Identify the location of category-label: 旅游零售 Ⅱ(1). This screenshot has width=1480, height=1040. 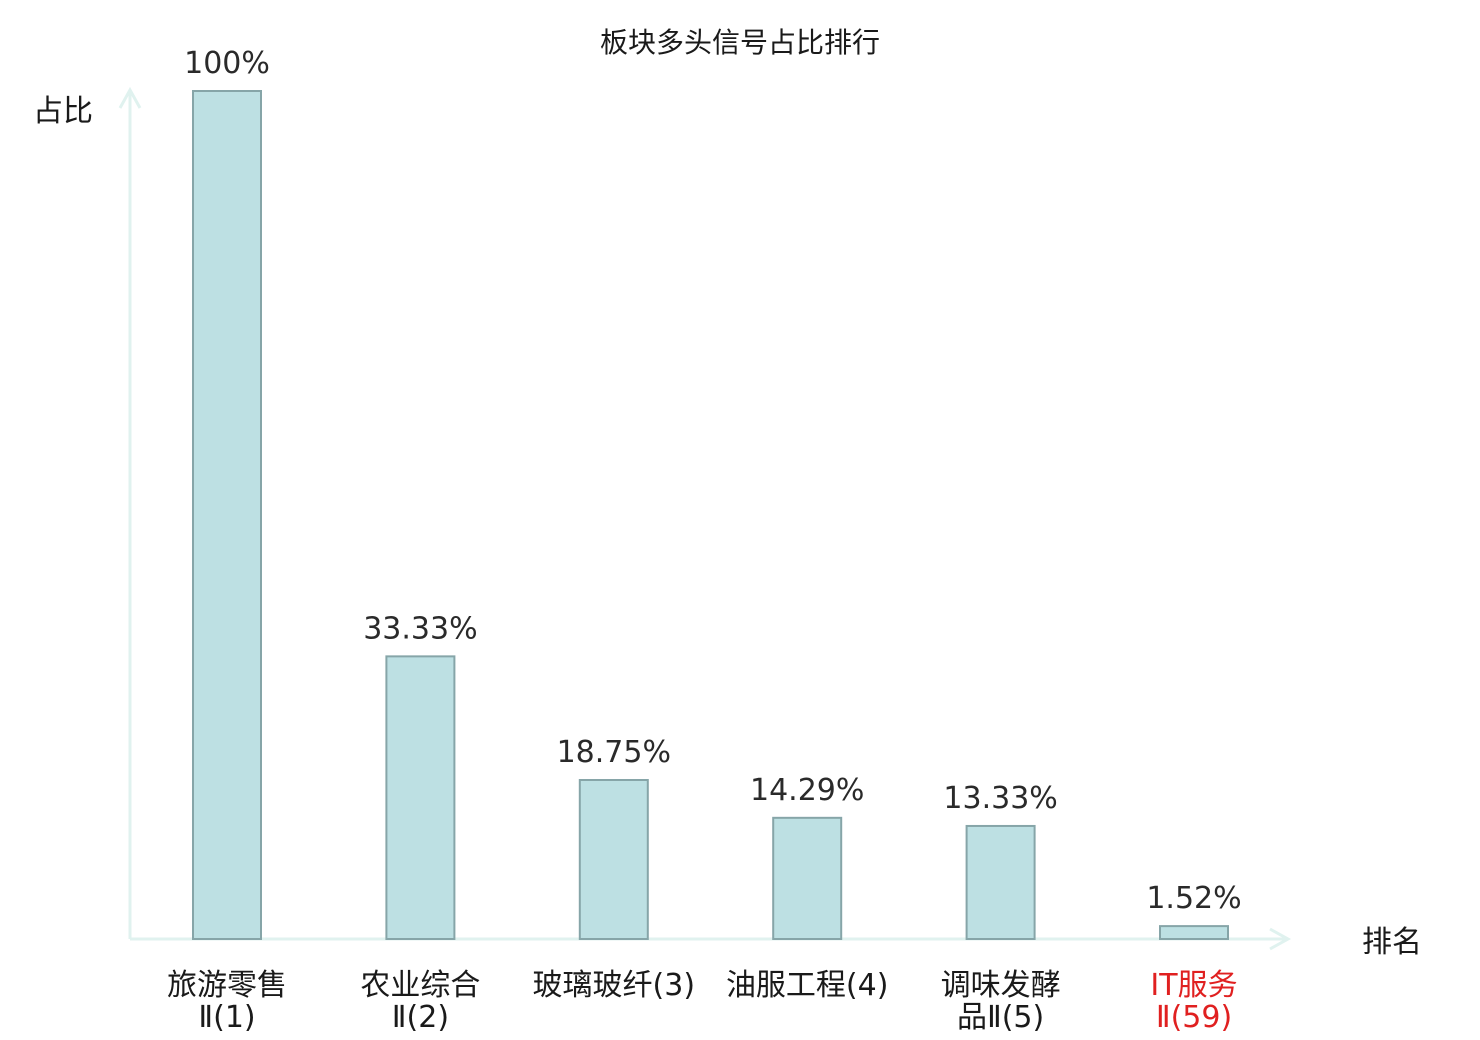
(227, 1001).